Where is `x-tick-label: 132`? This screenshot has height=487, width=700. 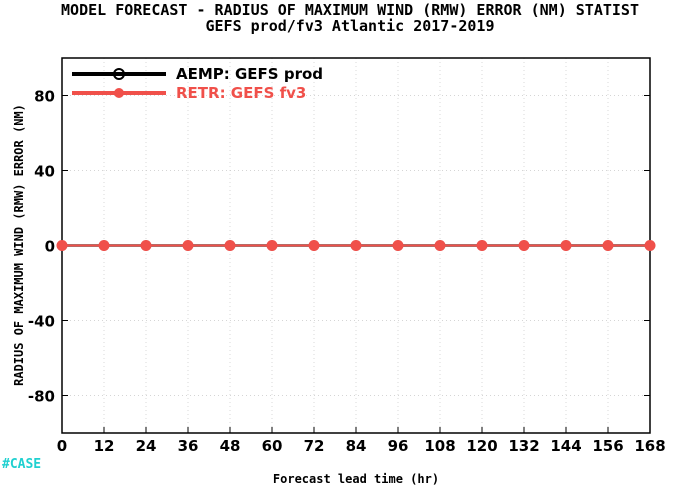 x-tick-label: 132 is located at coordinates (523, 446).